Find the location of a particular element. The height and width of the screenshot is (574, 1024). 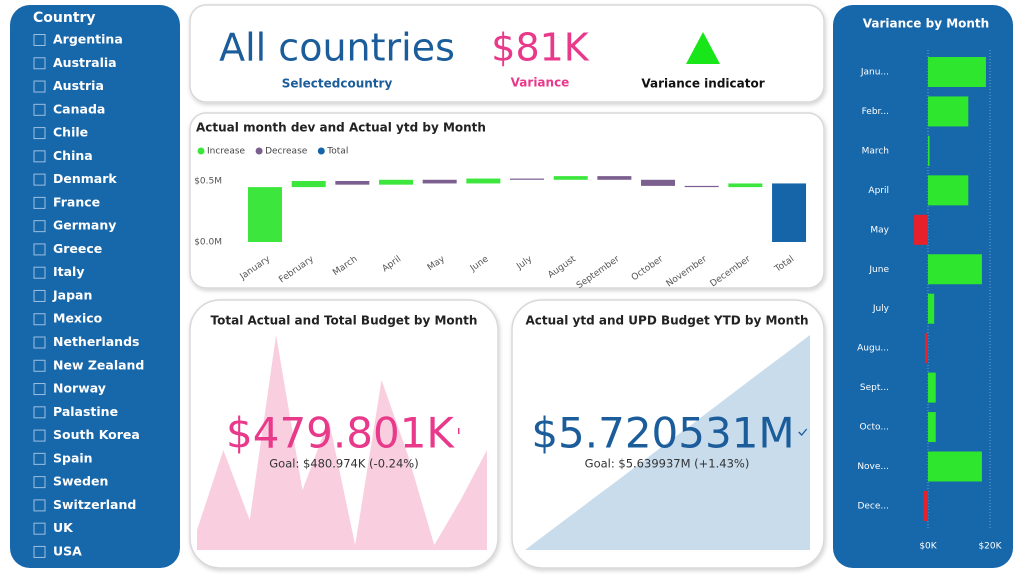

y-tick-label: April is located at coordinates (878, 191).